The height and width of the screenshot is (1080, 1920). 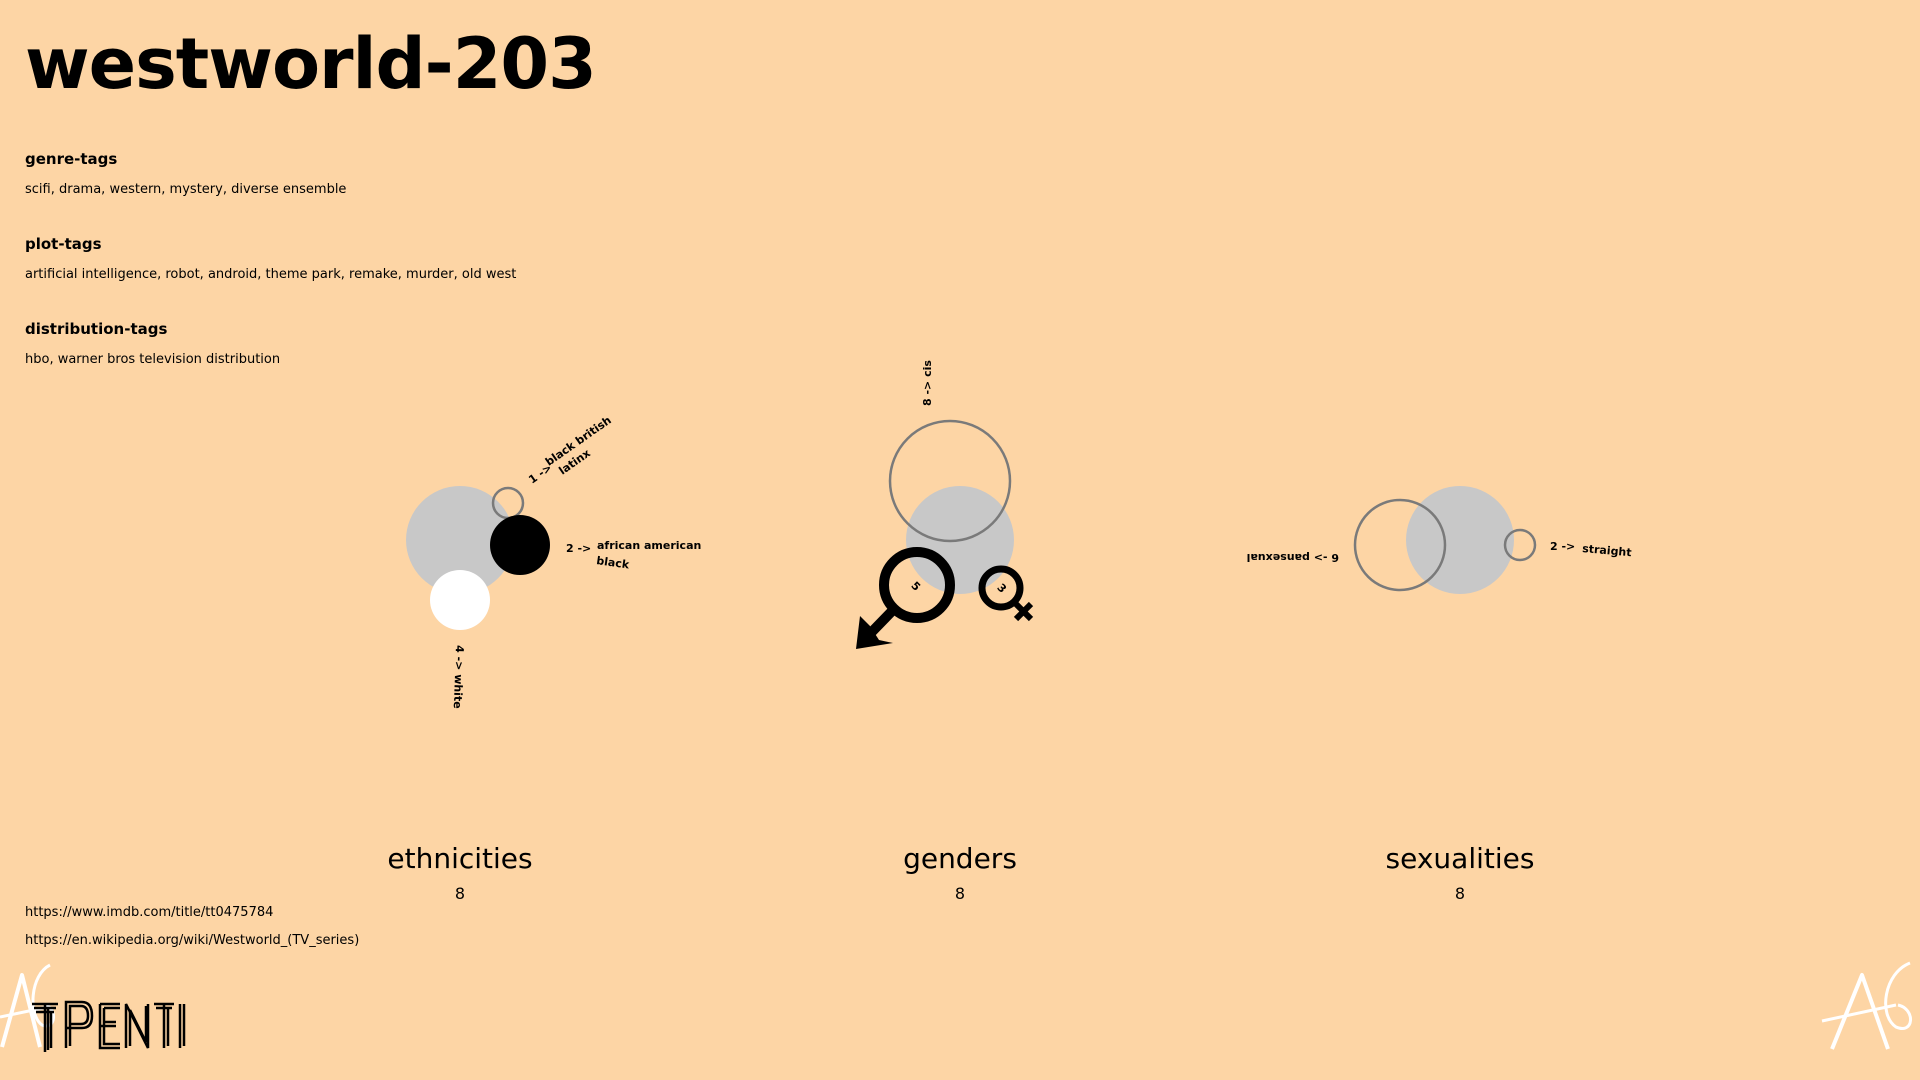 What do you see at coordinates (1460, 540) in the screenshot?
I see `sexualities-base-circle` at bounding box center [1460, 540].